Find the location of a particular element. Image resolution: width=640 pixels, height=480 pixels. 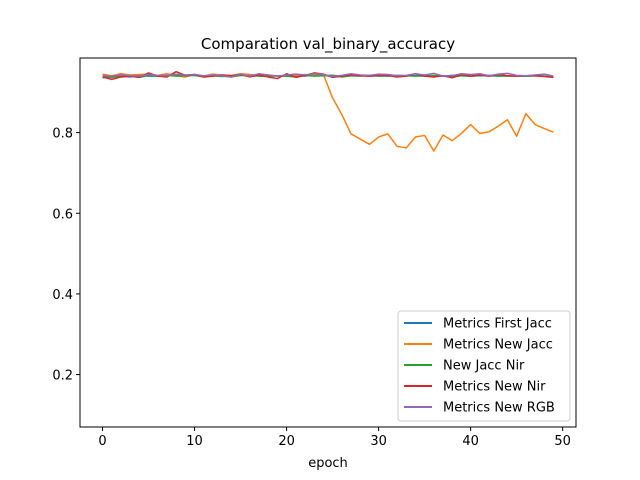

y-tick-label: 0.4 is located at coordinates (62, 295).